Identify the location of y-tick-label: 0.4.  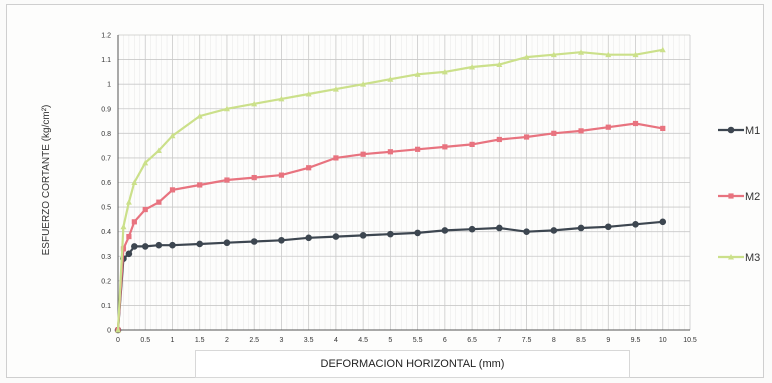
(106, 232).